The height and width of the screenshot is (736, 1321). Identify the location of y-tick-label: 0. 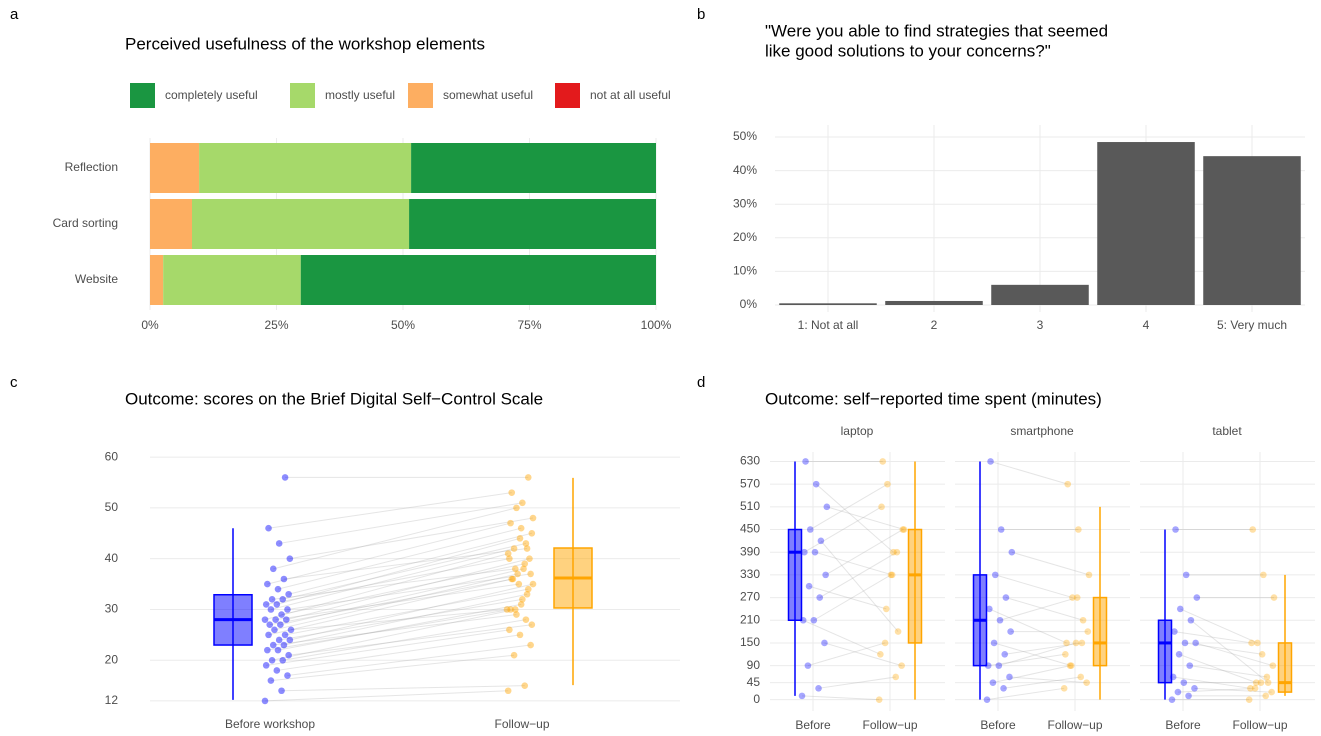
(756, 699).